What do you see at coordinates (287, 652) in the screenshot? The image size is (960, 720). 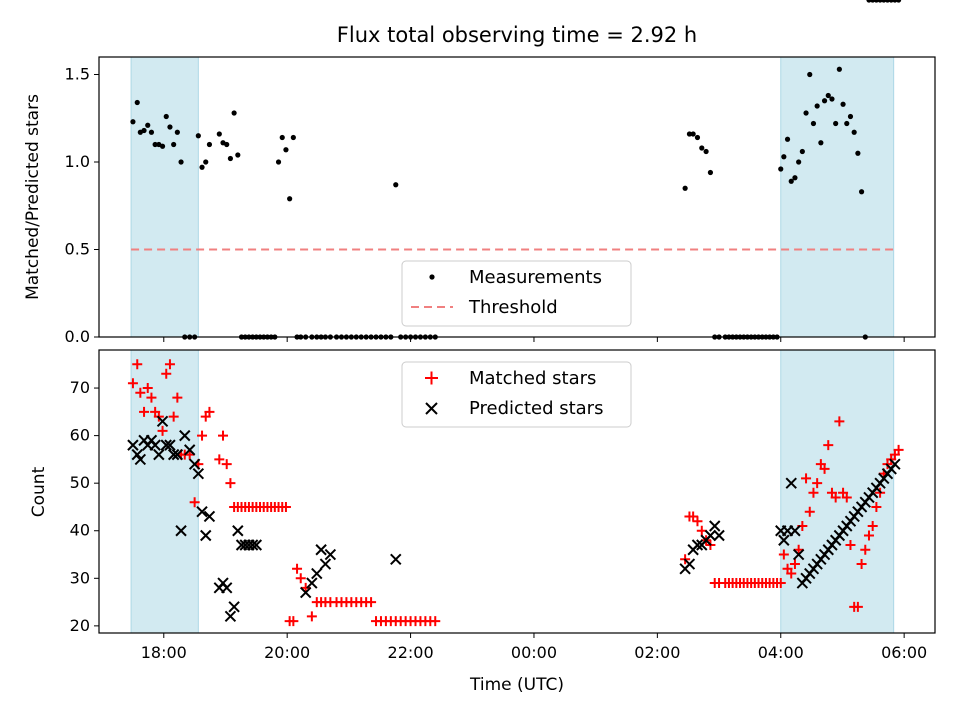 I see `x-tick-label: 20:00` at bounding box center [287, 652].